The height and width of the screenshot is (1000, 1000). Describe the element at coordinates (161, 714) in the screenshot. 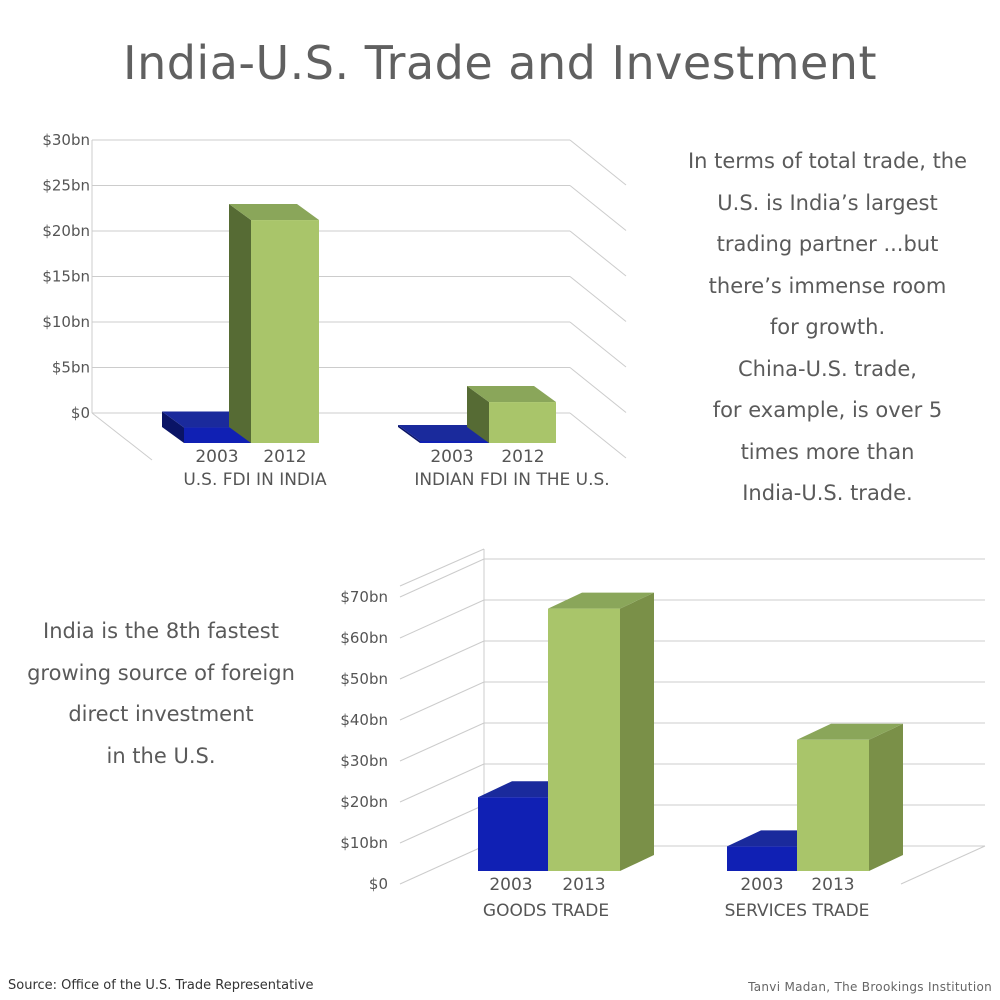

I see `note-bottom-line: direct investment` at that location.